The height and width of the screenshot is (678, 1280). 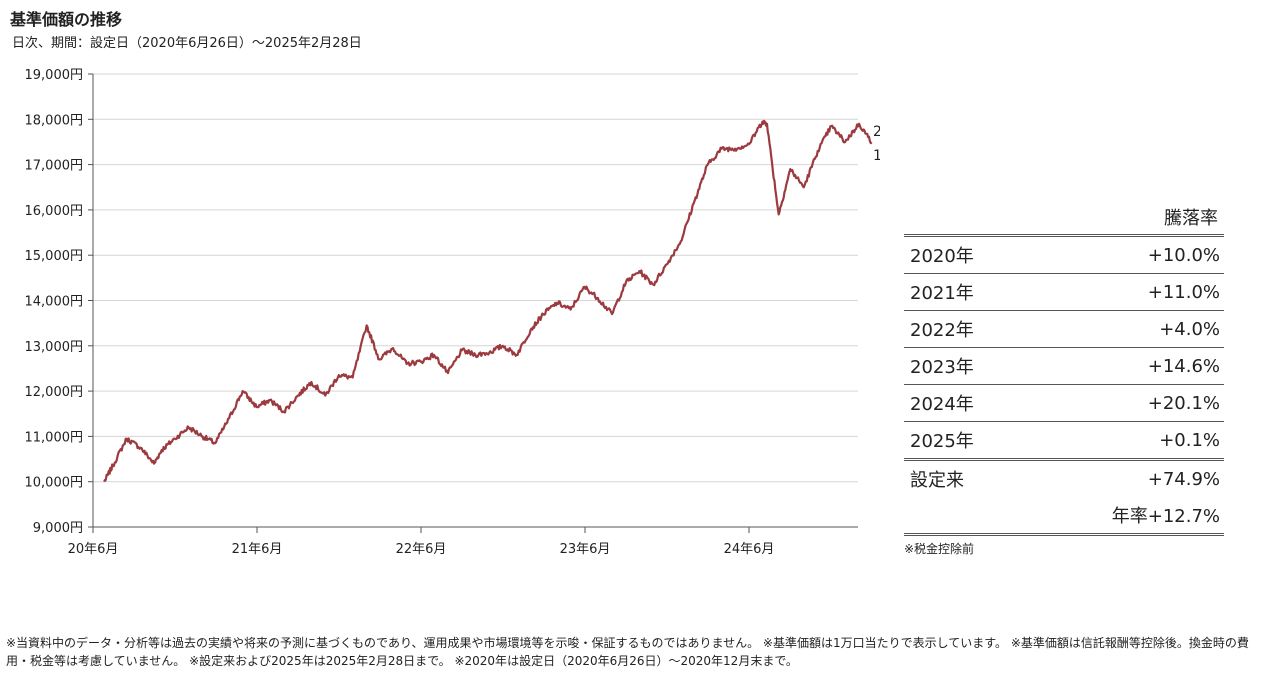 What do you see at coordinates (1191, 218) in the screenshot?
I see `return-table-header: 騰落率` at bounding box center [1191, 218].